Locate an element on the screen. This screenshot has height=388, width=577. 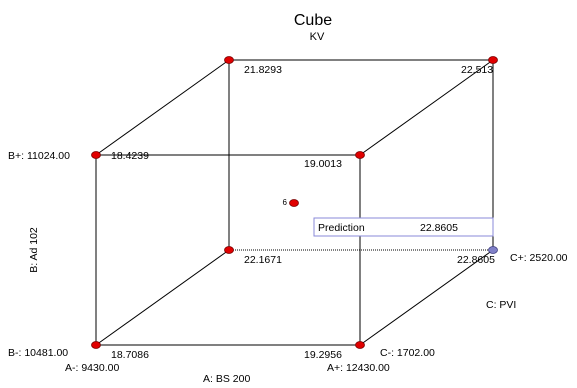
a-axis-label: A: BS 200 is located at coordinates (226, 379).